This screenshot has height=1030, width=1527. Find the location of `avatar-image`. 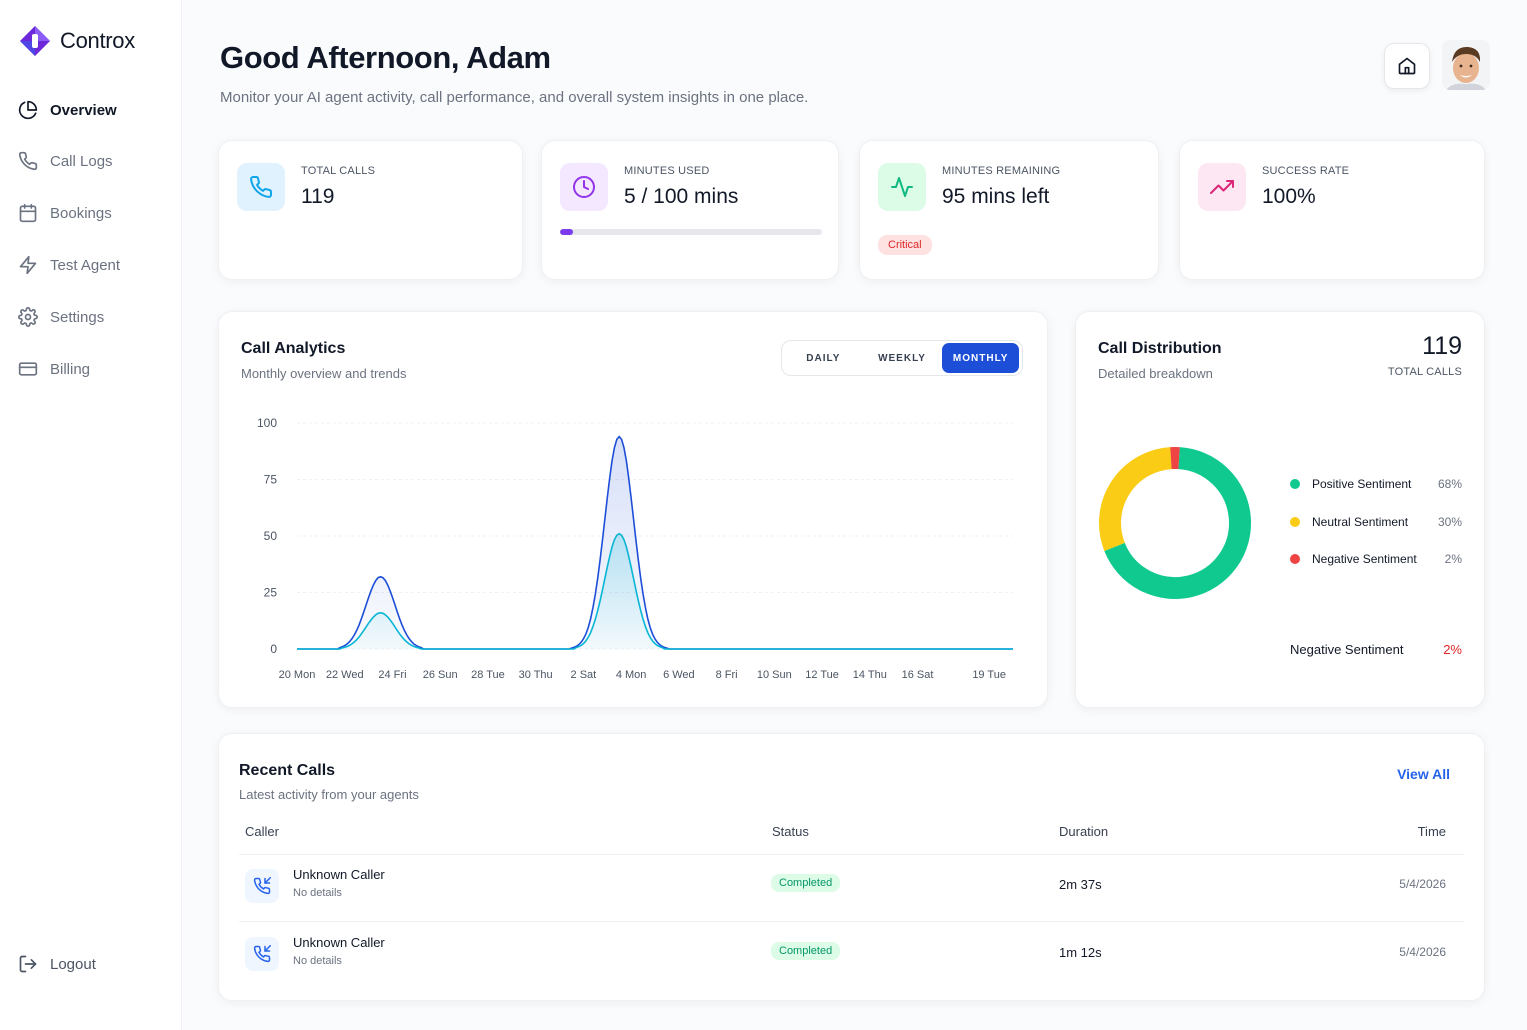

avatar-image is located at coordinates (1466, 65).